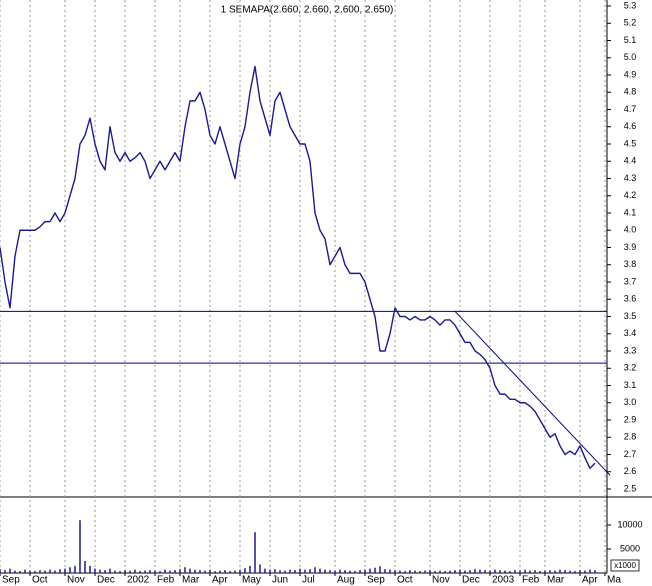  What do you see at coordinates (251, 580) in the screenshot?
I see `x-tick-label: May` at bounding box center [251, 580].